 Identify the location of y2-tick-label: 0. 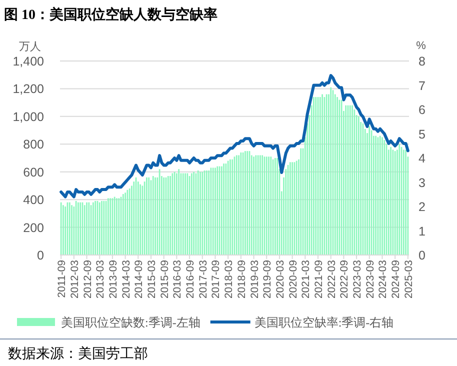
(422, 255).